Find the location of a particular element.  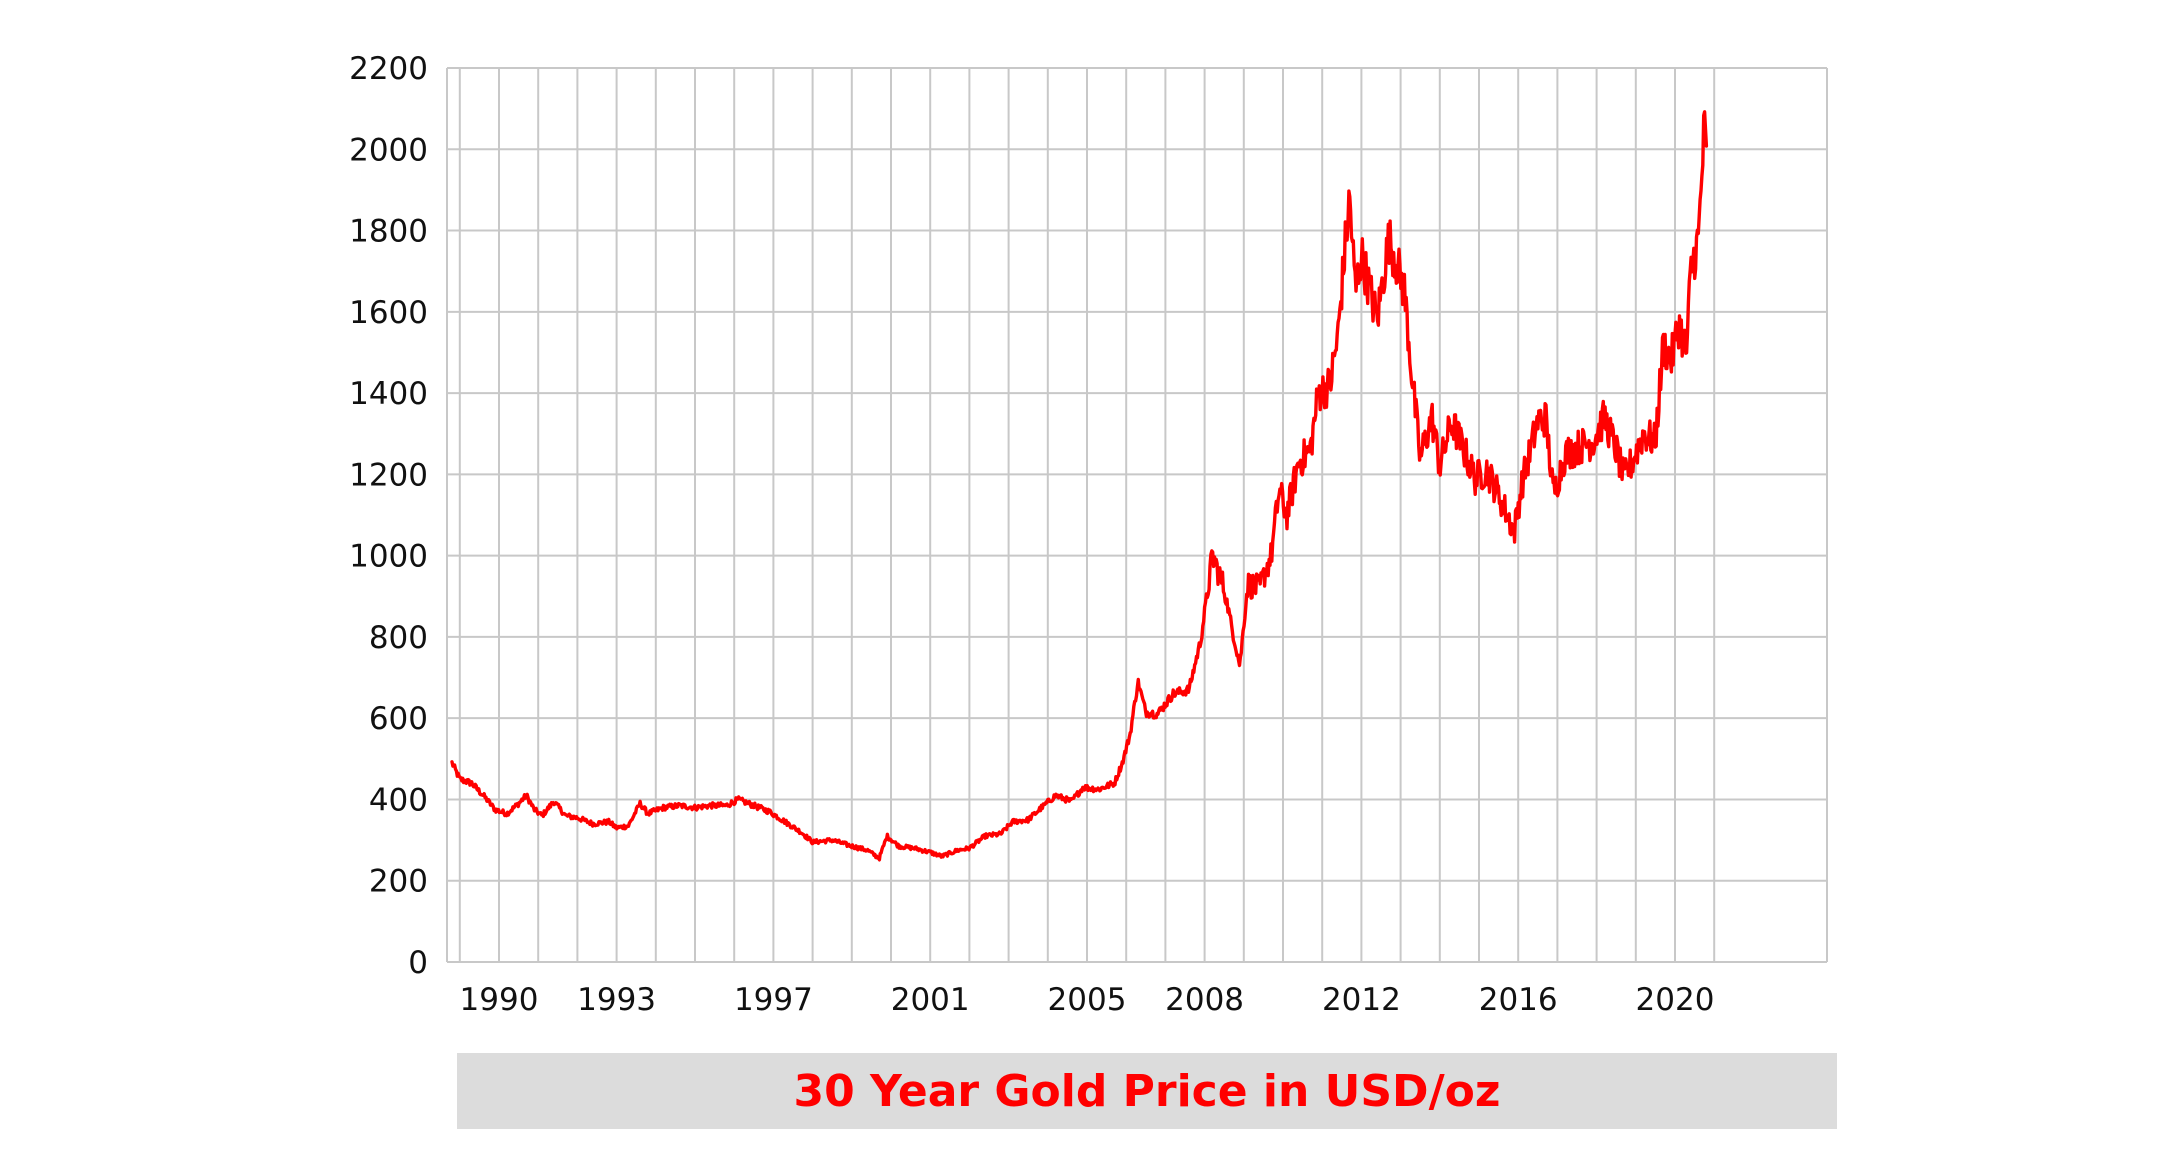

y-tick-label: 1800 is located at coordinates (388, 232).